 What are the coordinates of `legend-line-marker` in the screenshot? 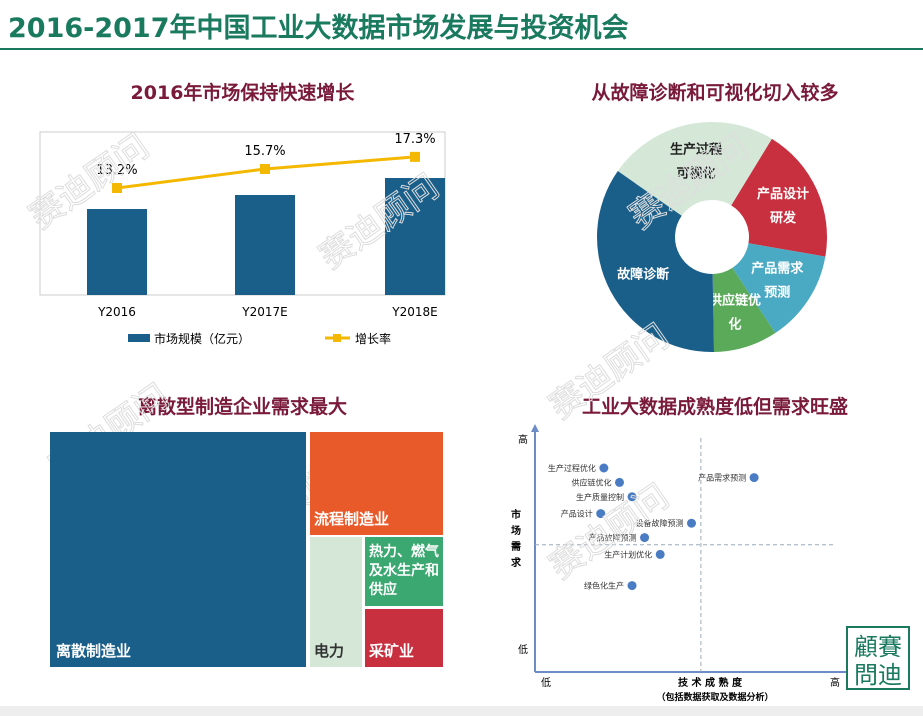 It's located at (337, 338).